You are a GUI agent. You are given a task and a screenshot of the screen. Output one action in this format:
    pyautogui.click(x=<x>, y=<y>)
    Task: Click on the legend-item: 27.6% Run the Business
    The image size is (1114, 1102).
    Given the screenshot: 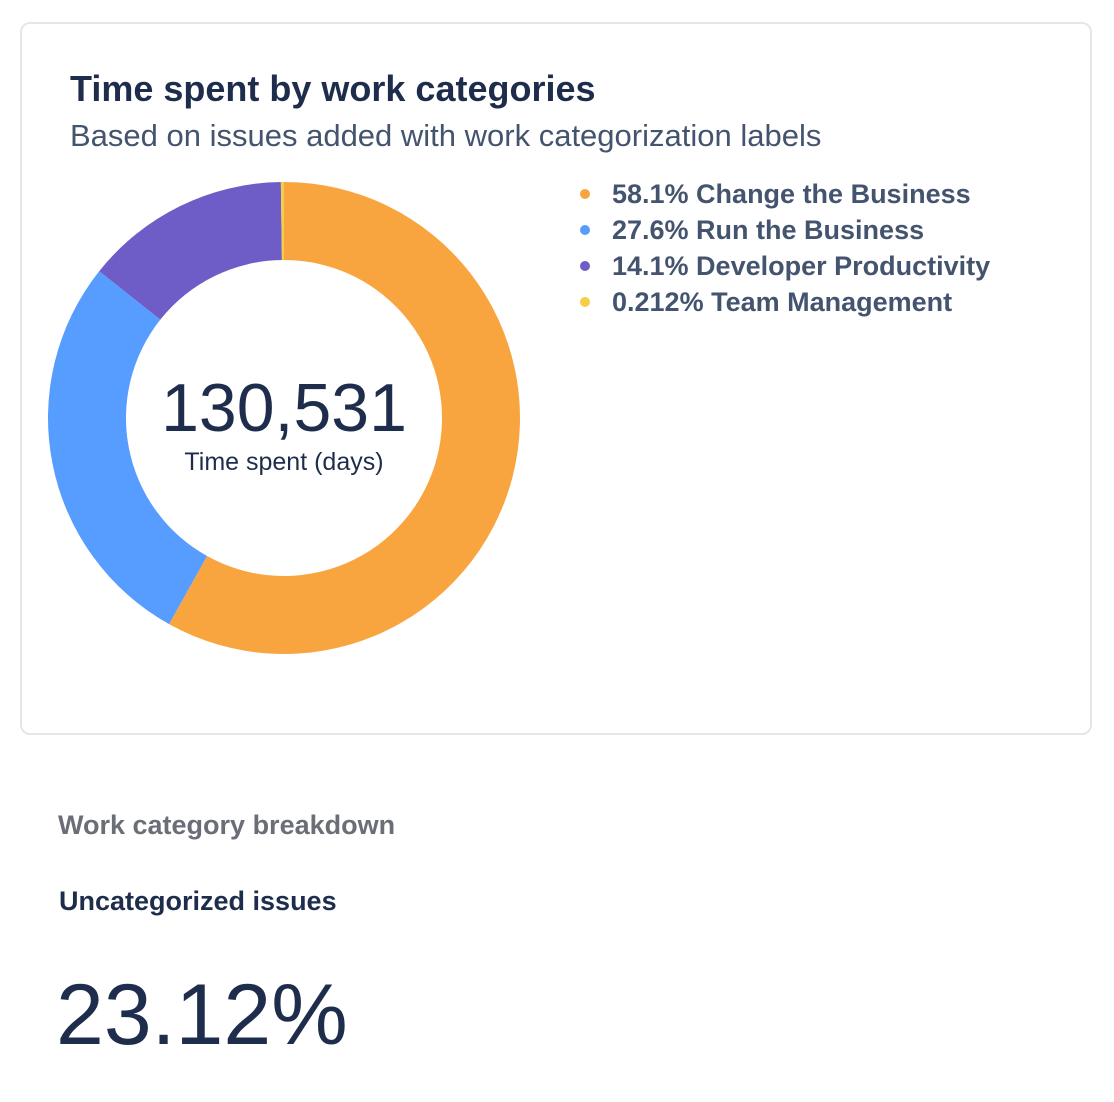 What is the action you would take?
    pyautogui.click(x=785, y=230)
    